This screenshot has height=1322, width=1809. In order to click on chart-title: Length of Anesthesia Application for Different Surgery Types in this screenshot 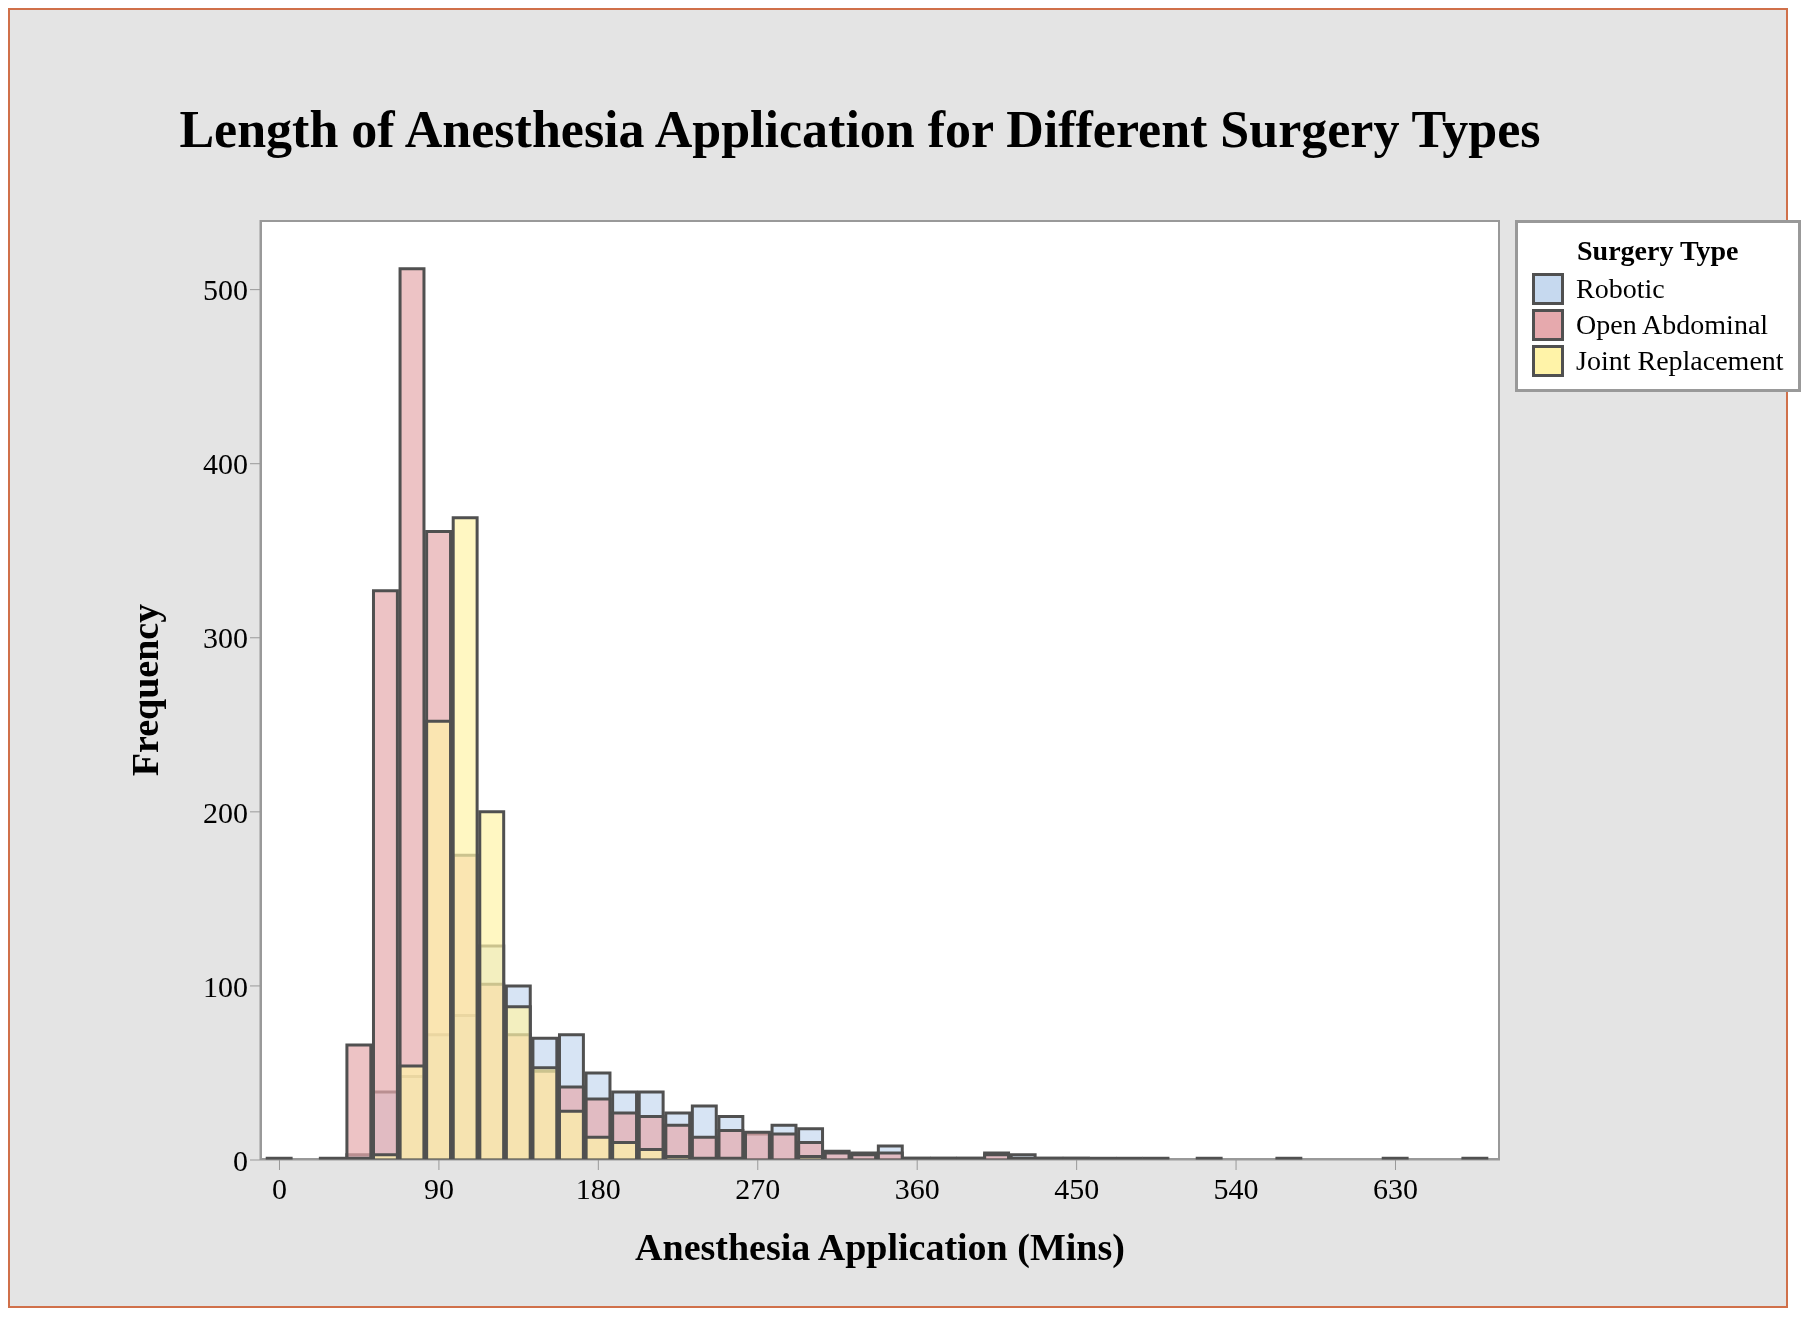, I will do `click(860, 129)`.